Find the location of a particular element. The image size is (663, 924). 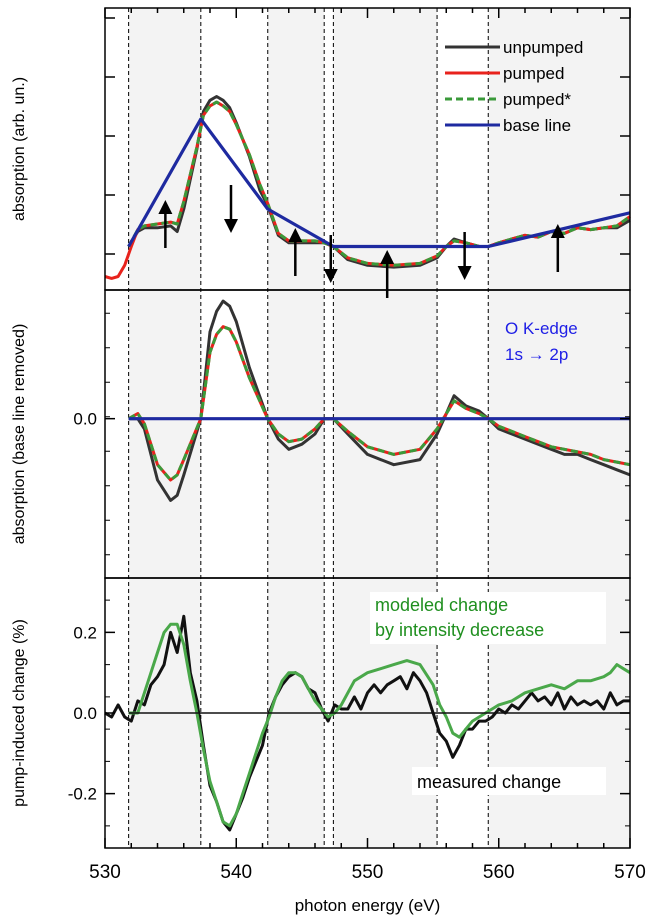

y-tick-label: 0.2 is located at coordinates (85, 632).